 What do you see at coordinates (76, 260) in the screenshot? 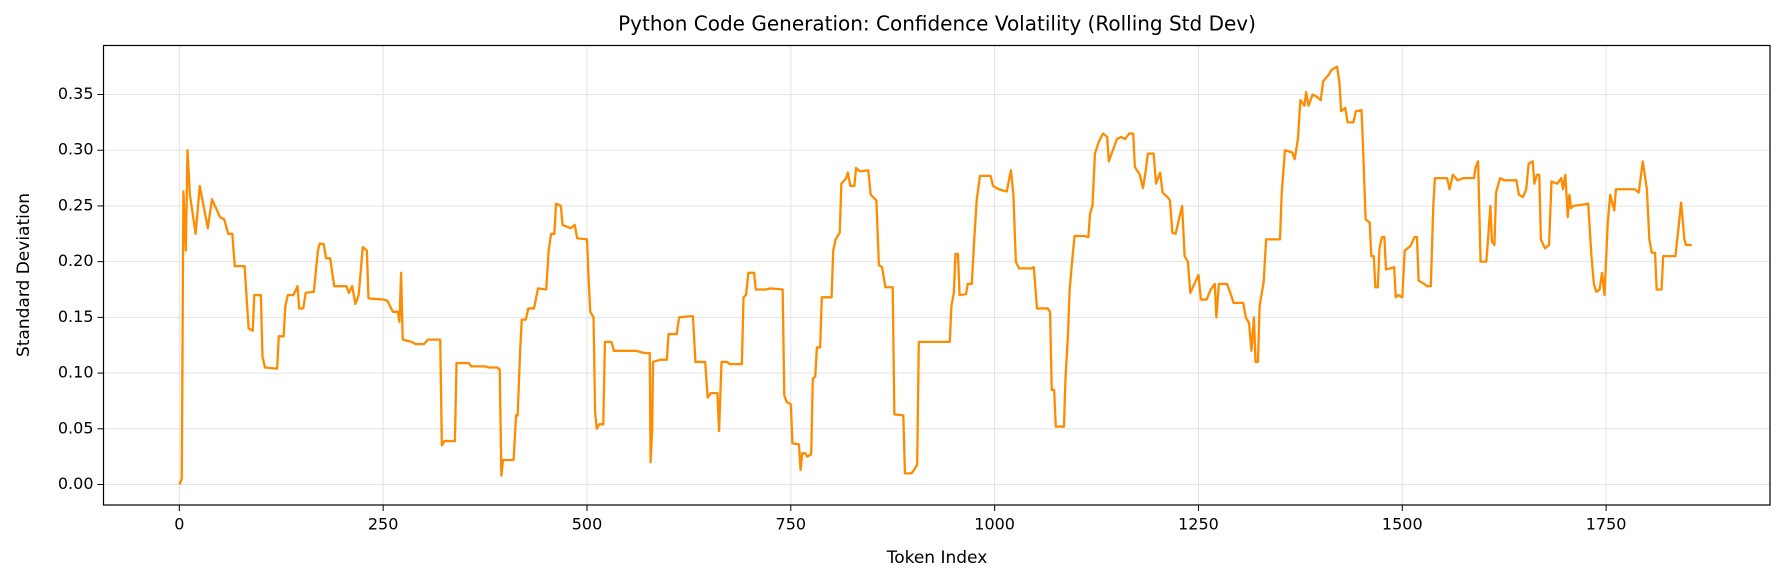
I see `y-tick-label: 0.20` at bounding box center [76, 260].